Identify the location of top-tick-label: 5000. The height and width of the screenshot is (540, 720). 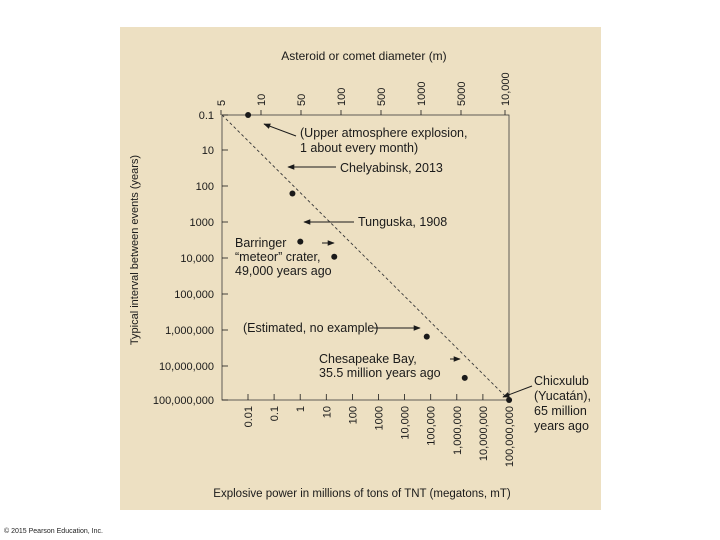
(462, 94).